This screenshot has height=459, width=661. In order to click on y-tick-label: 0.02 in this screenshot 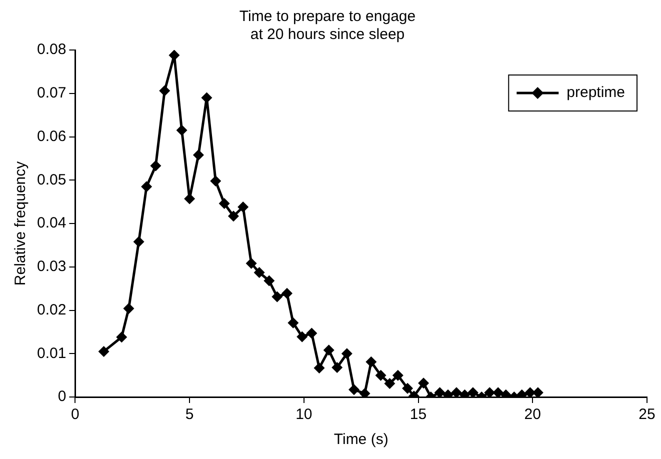, I will do `click(51, 309)`.